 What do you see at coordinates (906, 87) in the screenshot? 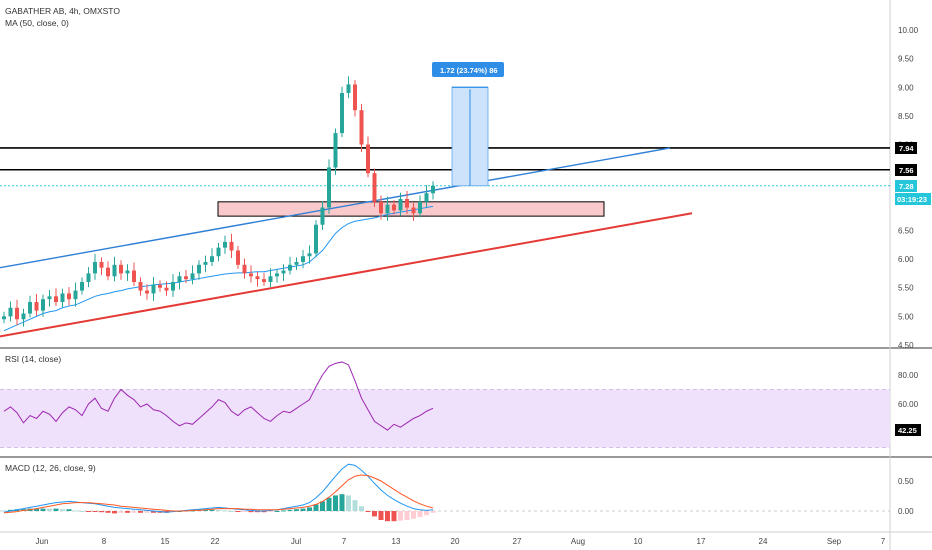
I see `price-tick-label: 9.00` at bounding box center [906, 87].